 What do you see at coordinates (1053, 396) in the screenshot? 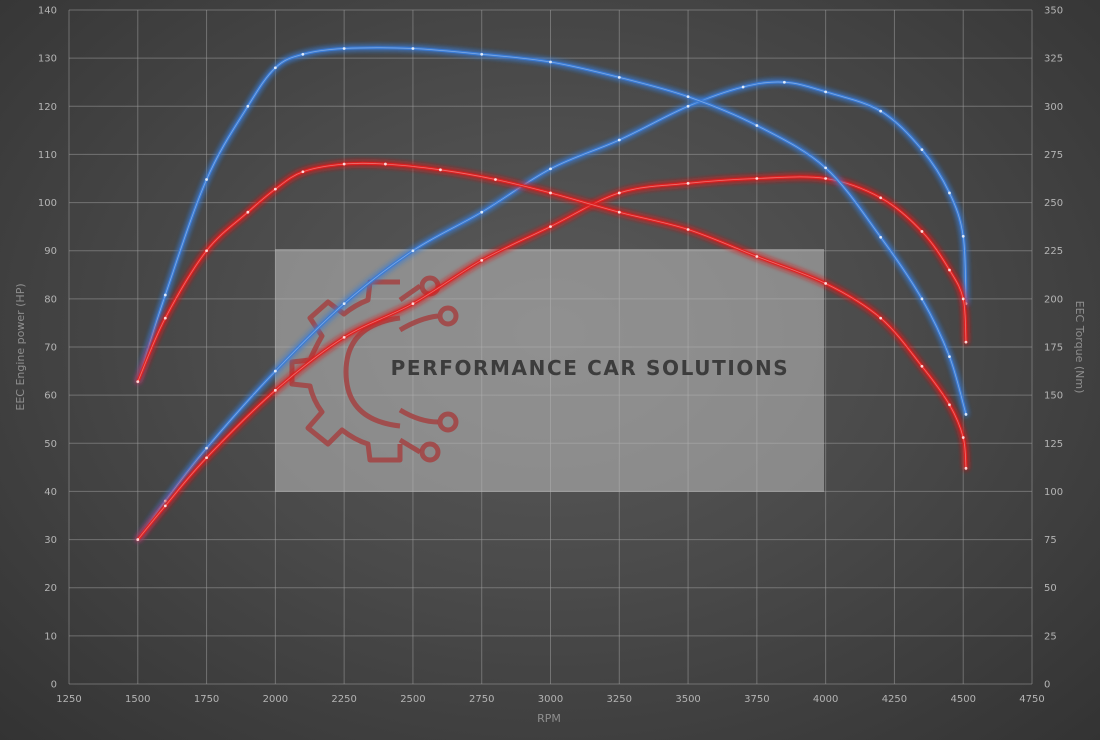
I see `y-right-tick-label: 150` at bounding box center [1053, 396].